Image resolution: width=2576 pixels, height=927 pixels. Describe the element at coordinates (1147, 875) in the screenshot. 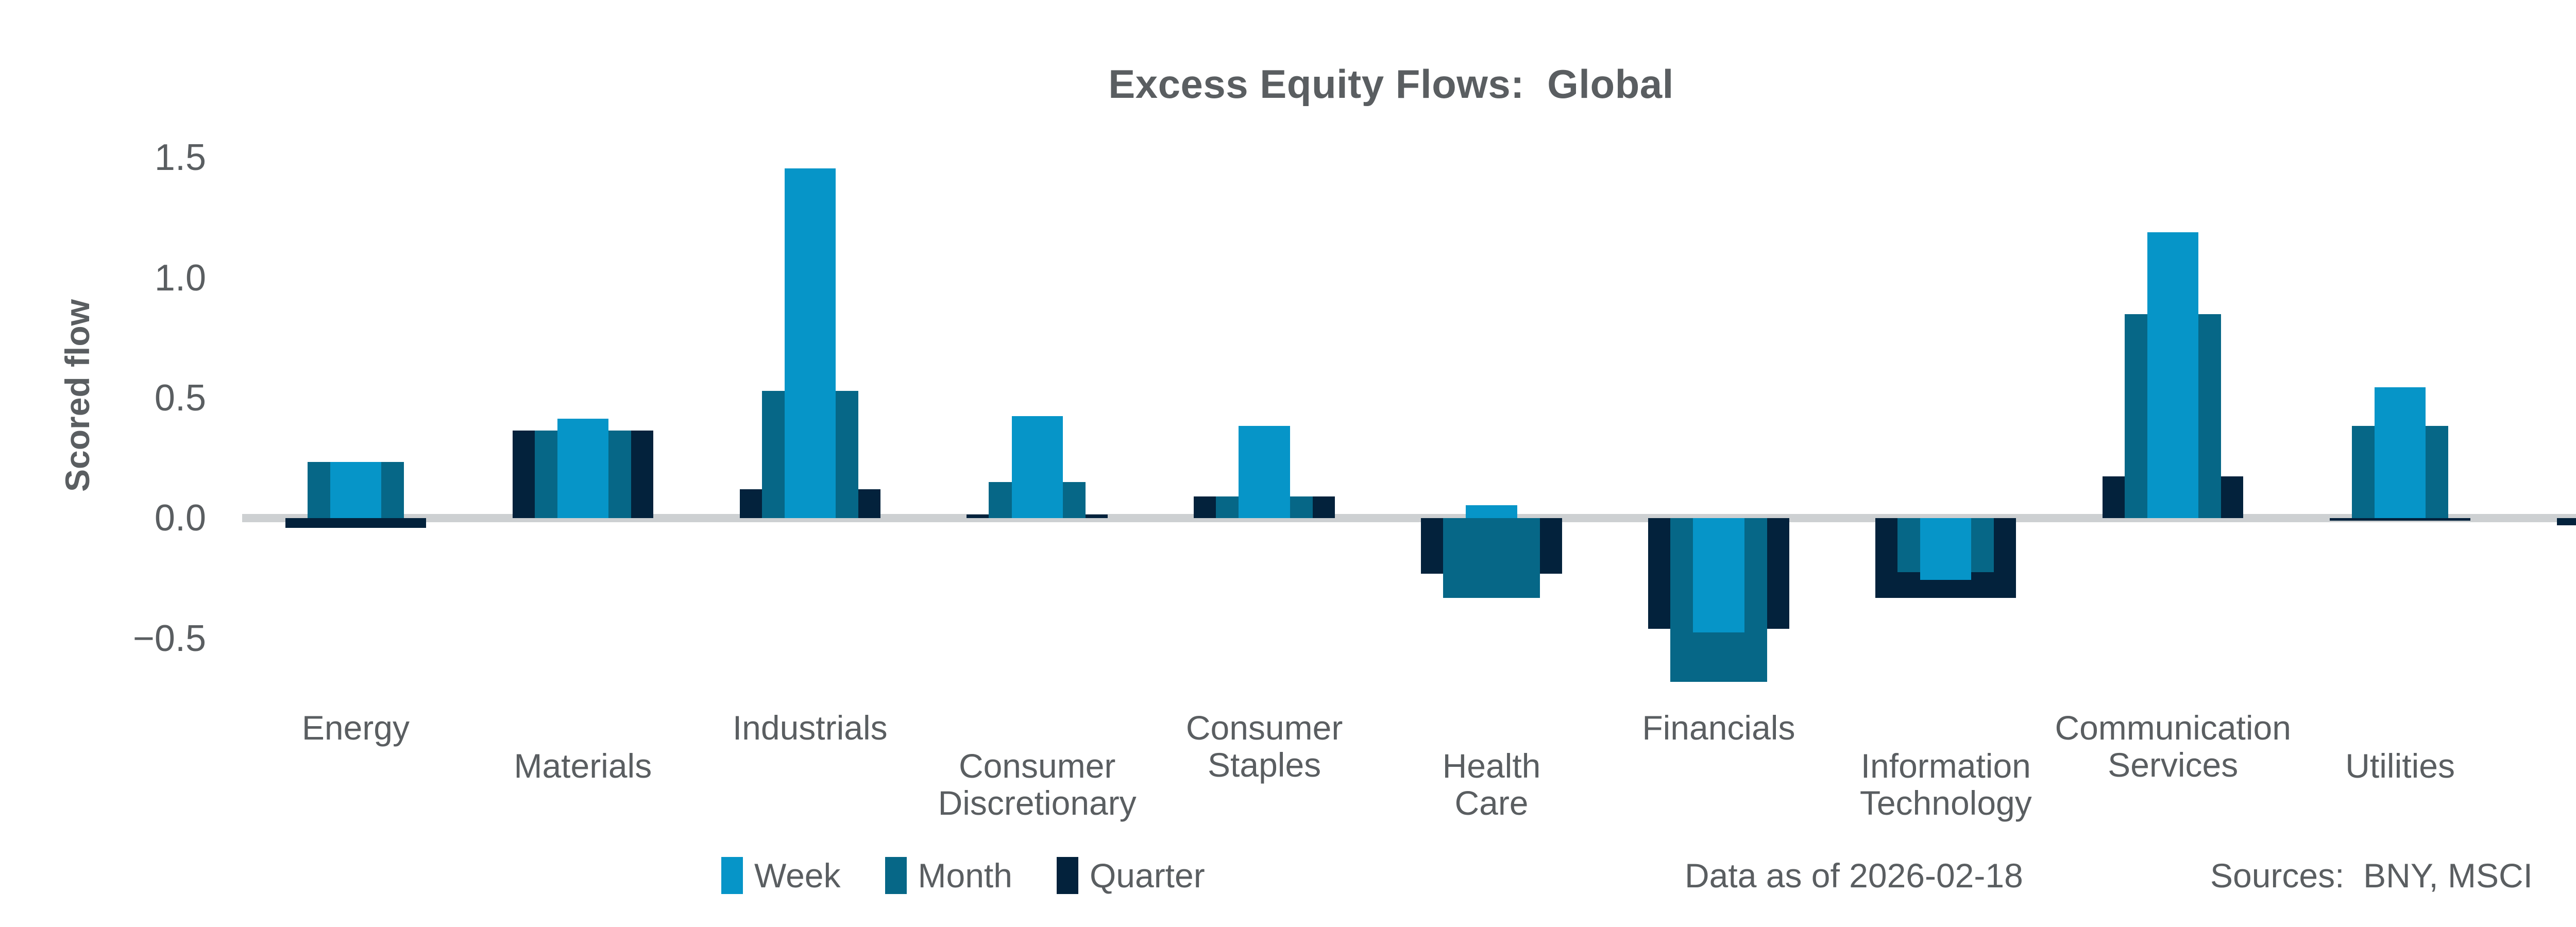

I see `legend-label: Quarter` at that location.